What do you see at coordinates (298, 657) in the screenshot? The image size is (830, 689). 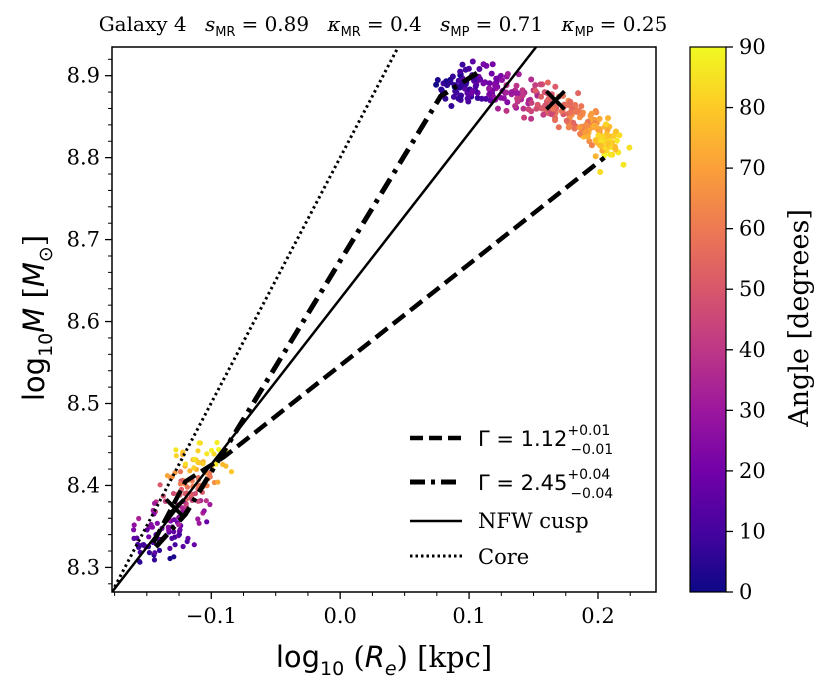 I see `x-label-log: log` at bounding box center [298, 657].